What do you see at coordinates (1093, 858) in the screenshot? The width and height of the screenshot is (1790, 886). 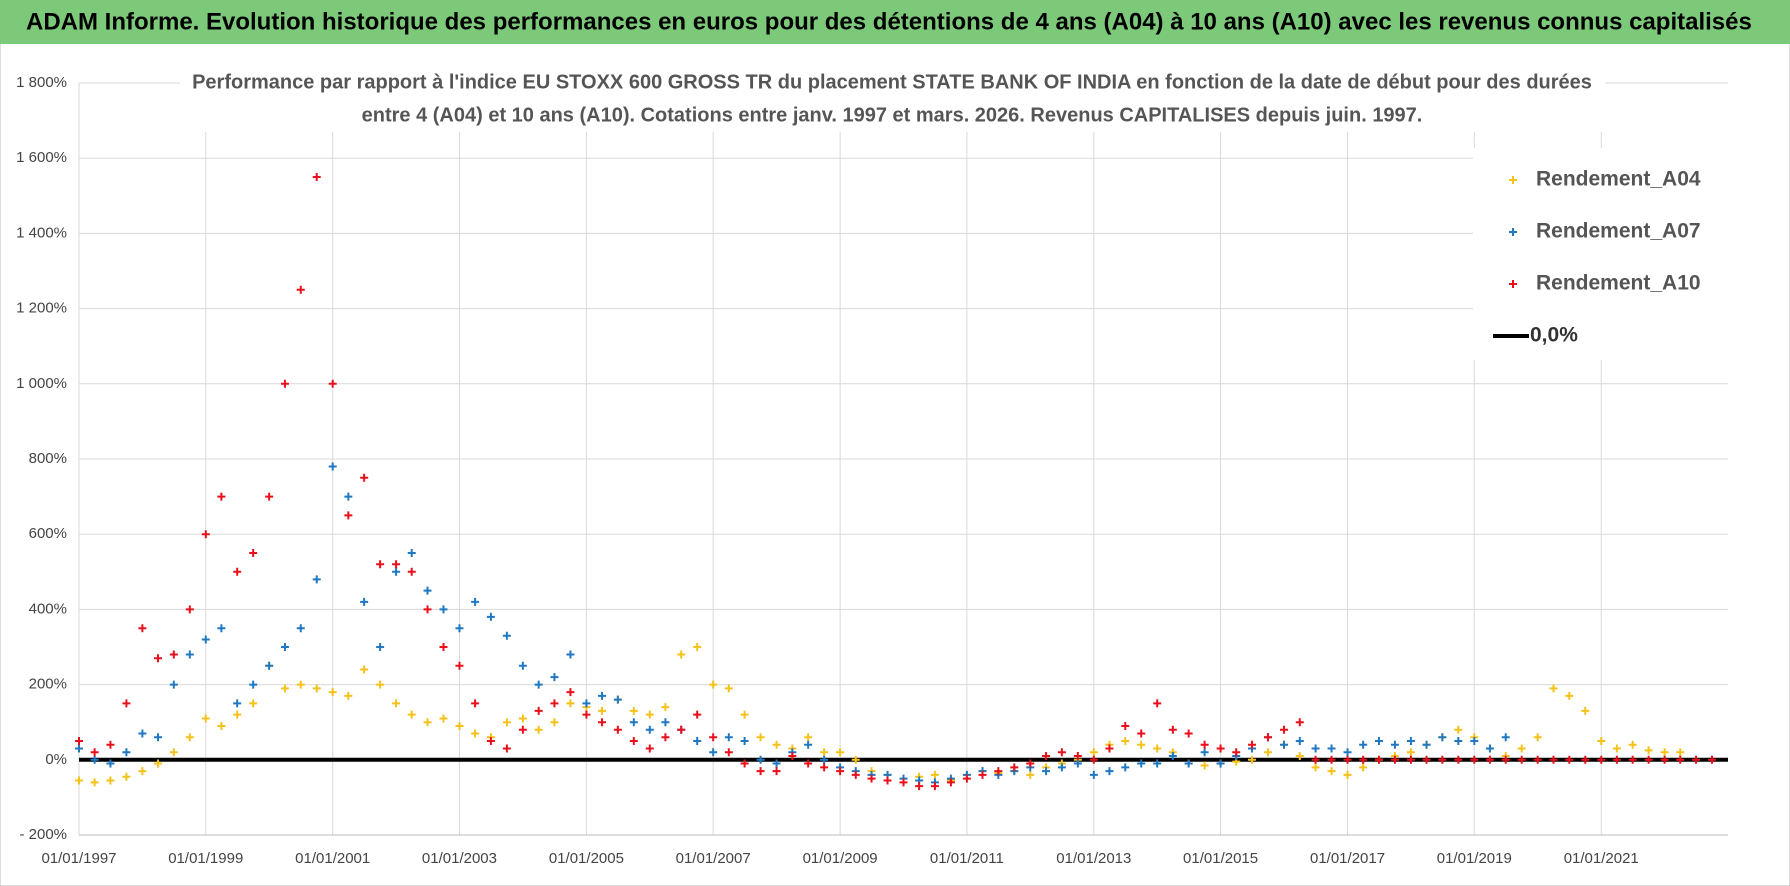 I see `x-tick-label: 01/01/2013` at bounding box center [1093, 858].